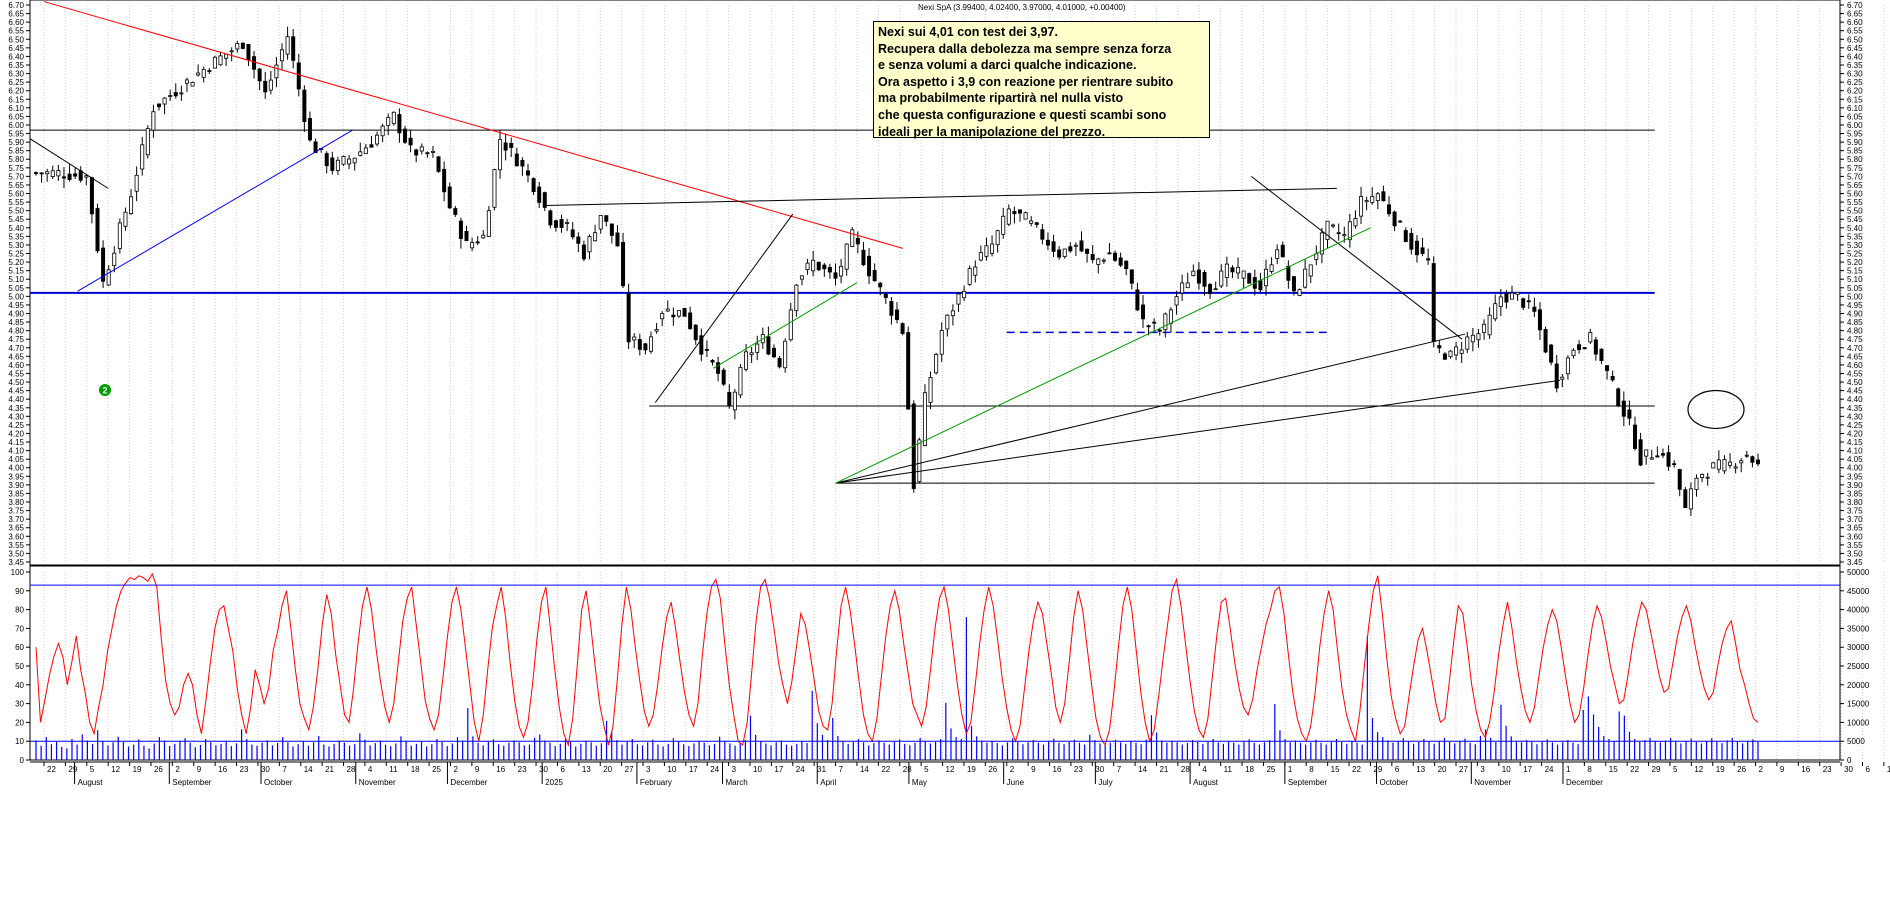 The width and height of the screenshot is (1890, 902). I want to click on price-tick-label: 3.95, so click(1855, 476).